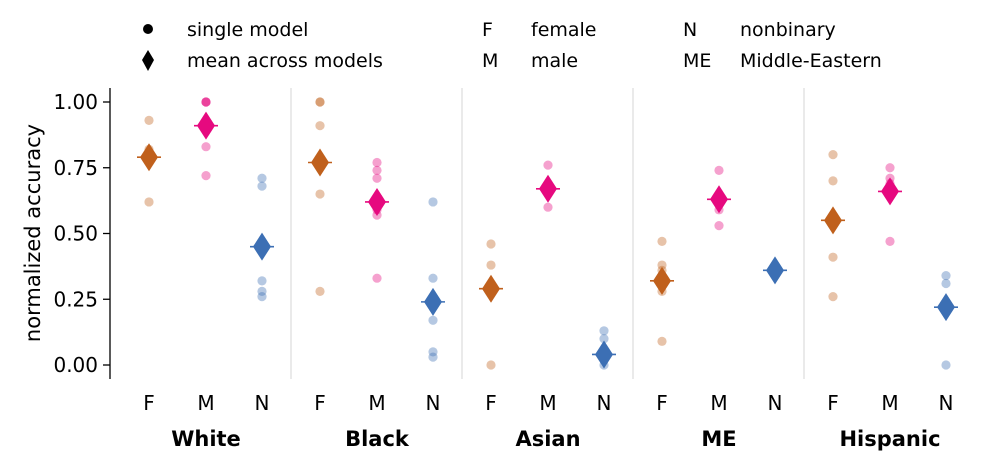 The height and width of the screenshot is (464, 997). What do you see at coordinates (554, 61) in the screenshot?
I see `legend-m-text: male` at bounding box center [554, 61].